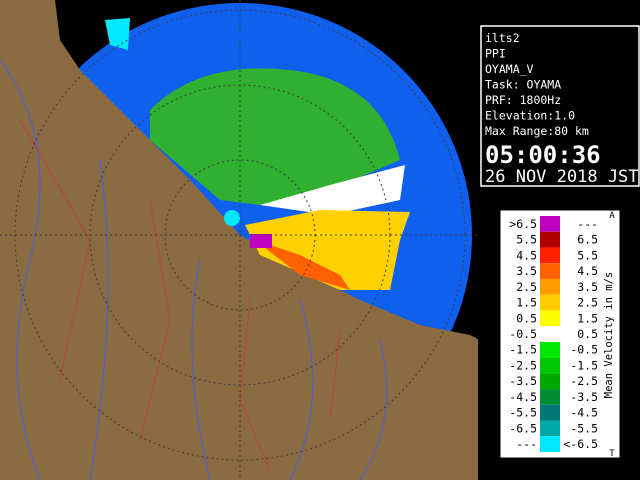 This screenshot has width=640, height=480. What do you see at coordinates (526, 271) in the screenshot?
I see `legend-low: 3.5` at bounding box center [526, 271].